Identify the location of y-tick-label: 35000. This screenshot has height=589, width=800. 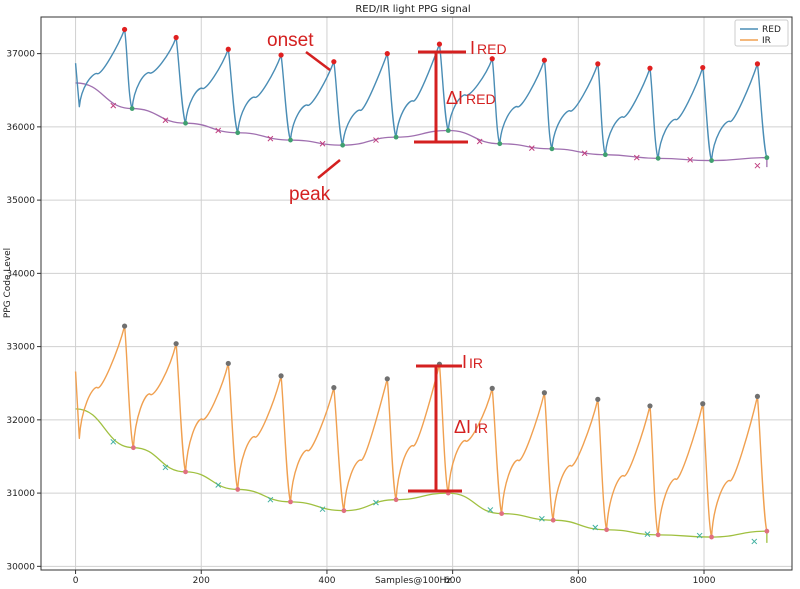
(20, 201).